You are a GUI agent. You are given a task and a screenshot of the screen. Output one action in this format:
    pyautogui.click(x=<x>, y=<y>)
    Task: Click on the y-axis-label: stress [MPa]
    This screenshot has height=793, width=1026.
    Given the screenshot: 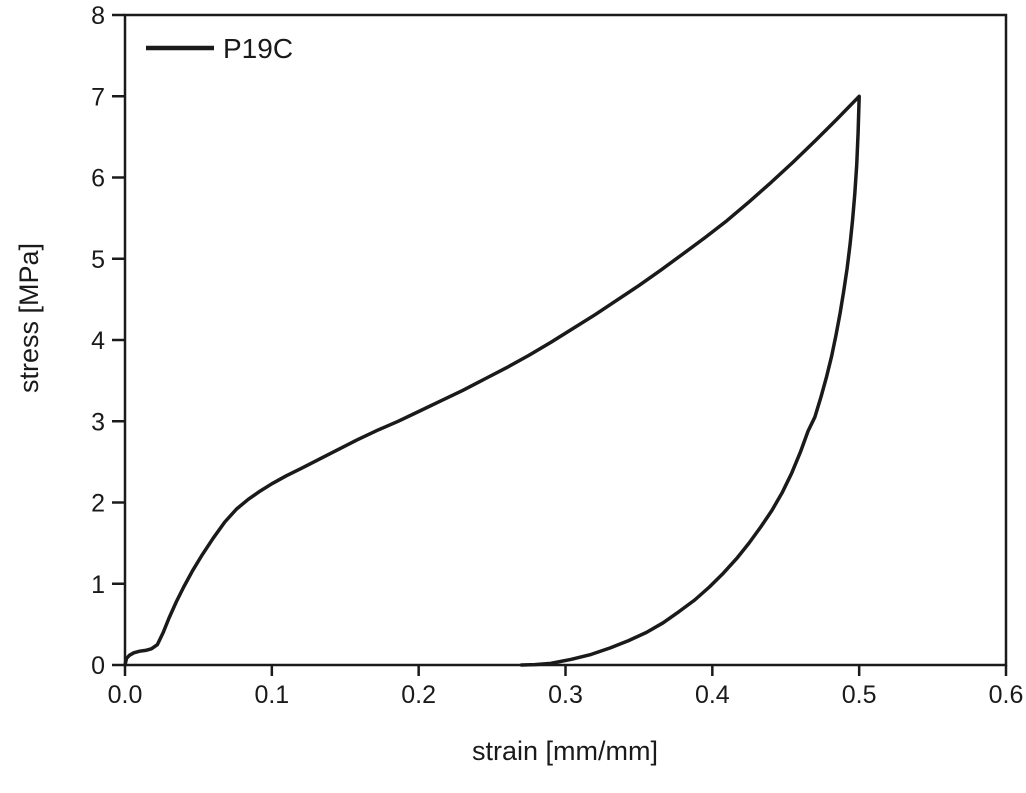 What is the action you would take?
    pyautogui.click(x=29, y=318)
    